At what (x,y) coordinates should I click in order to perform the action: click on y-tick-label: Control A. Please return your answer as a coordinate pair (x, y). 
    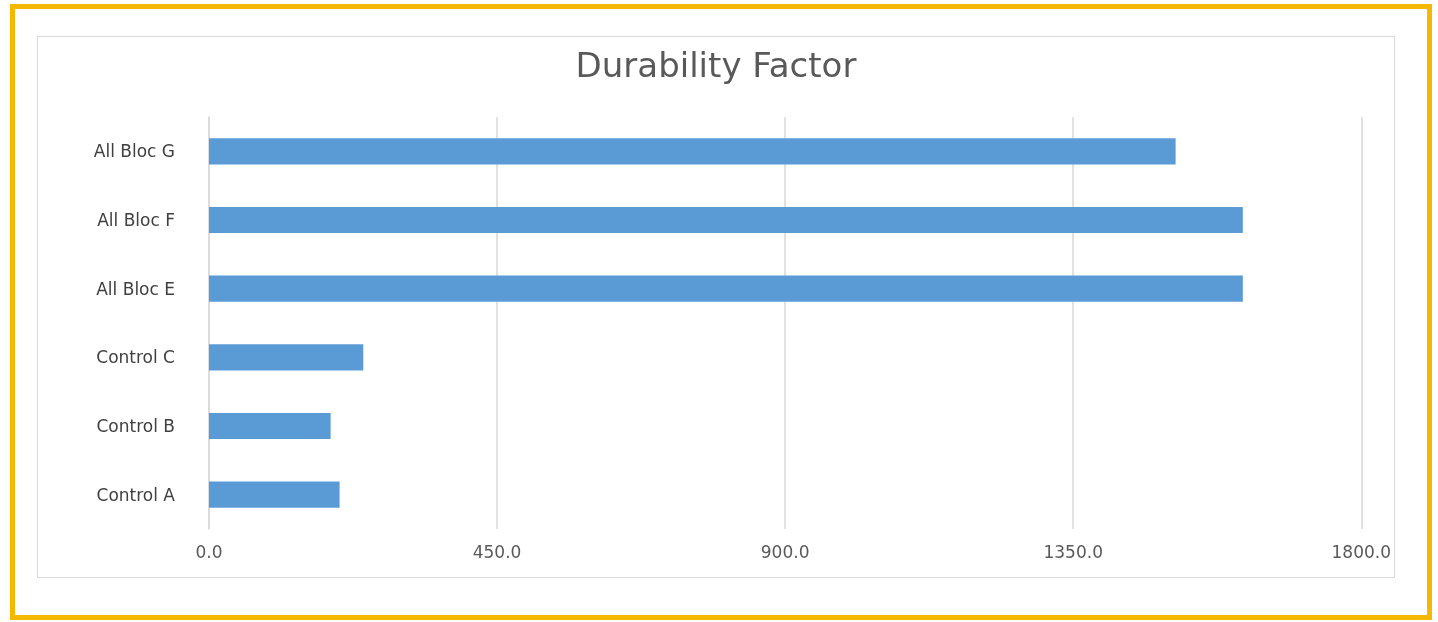
    Looking at the image, I should click on (136, 494).